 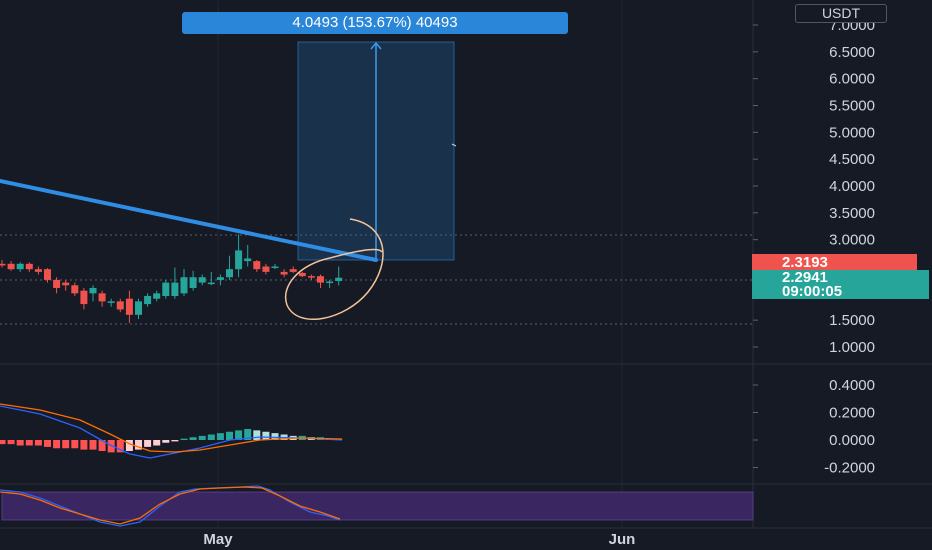 What do you see at coordinates (852, 52) in the screenshot?
I see `price-axis-label: 6.5000` at bounding box center [852, 52].